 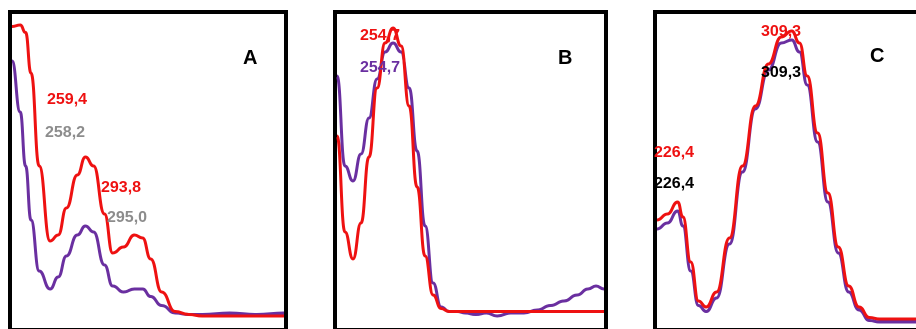 I want to click on panel-c-annotation-4: 226,4, so click(x=674, y=183).